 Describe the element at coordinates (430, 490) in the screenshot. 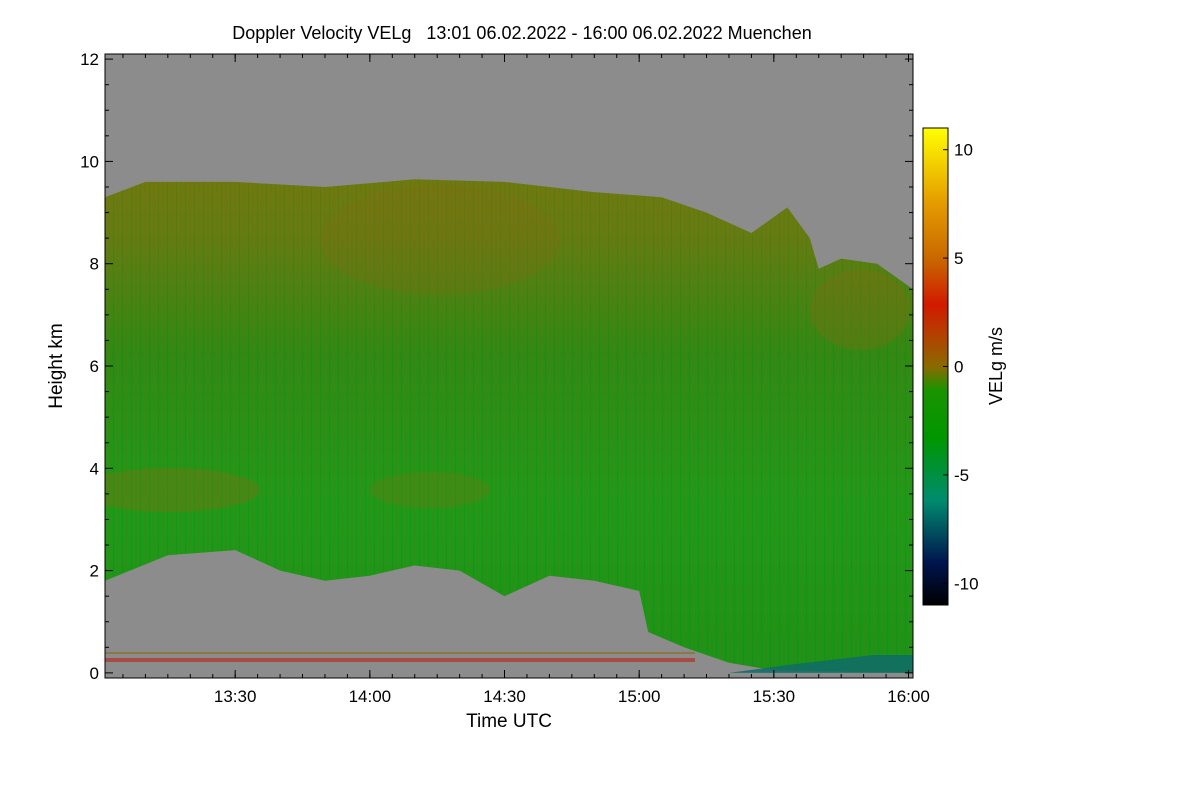

I see `brown-patch-mid` at that location.